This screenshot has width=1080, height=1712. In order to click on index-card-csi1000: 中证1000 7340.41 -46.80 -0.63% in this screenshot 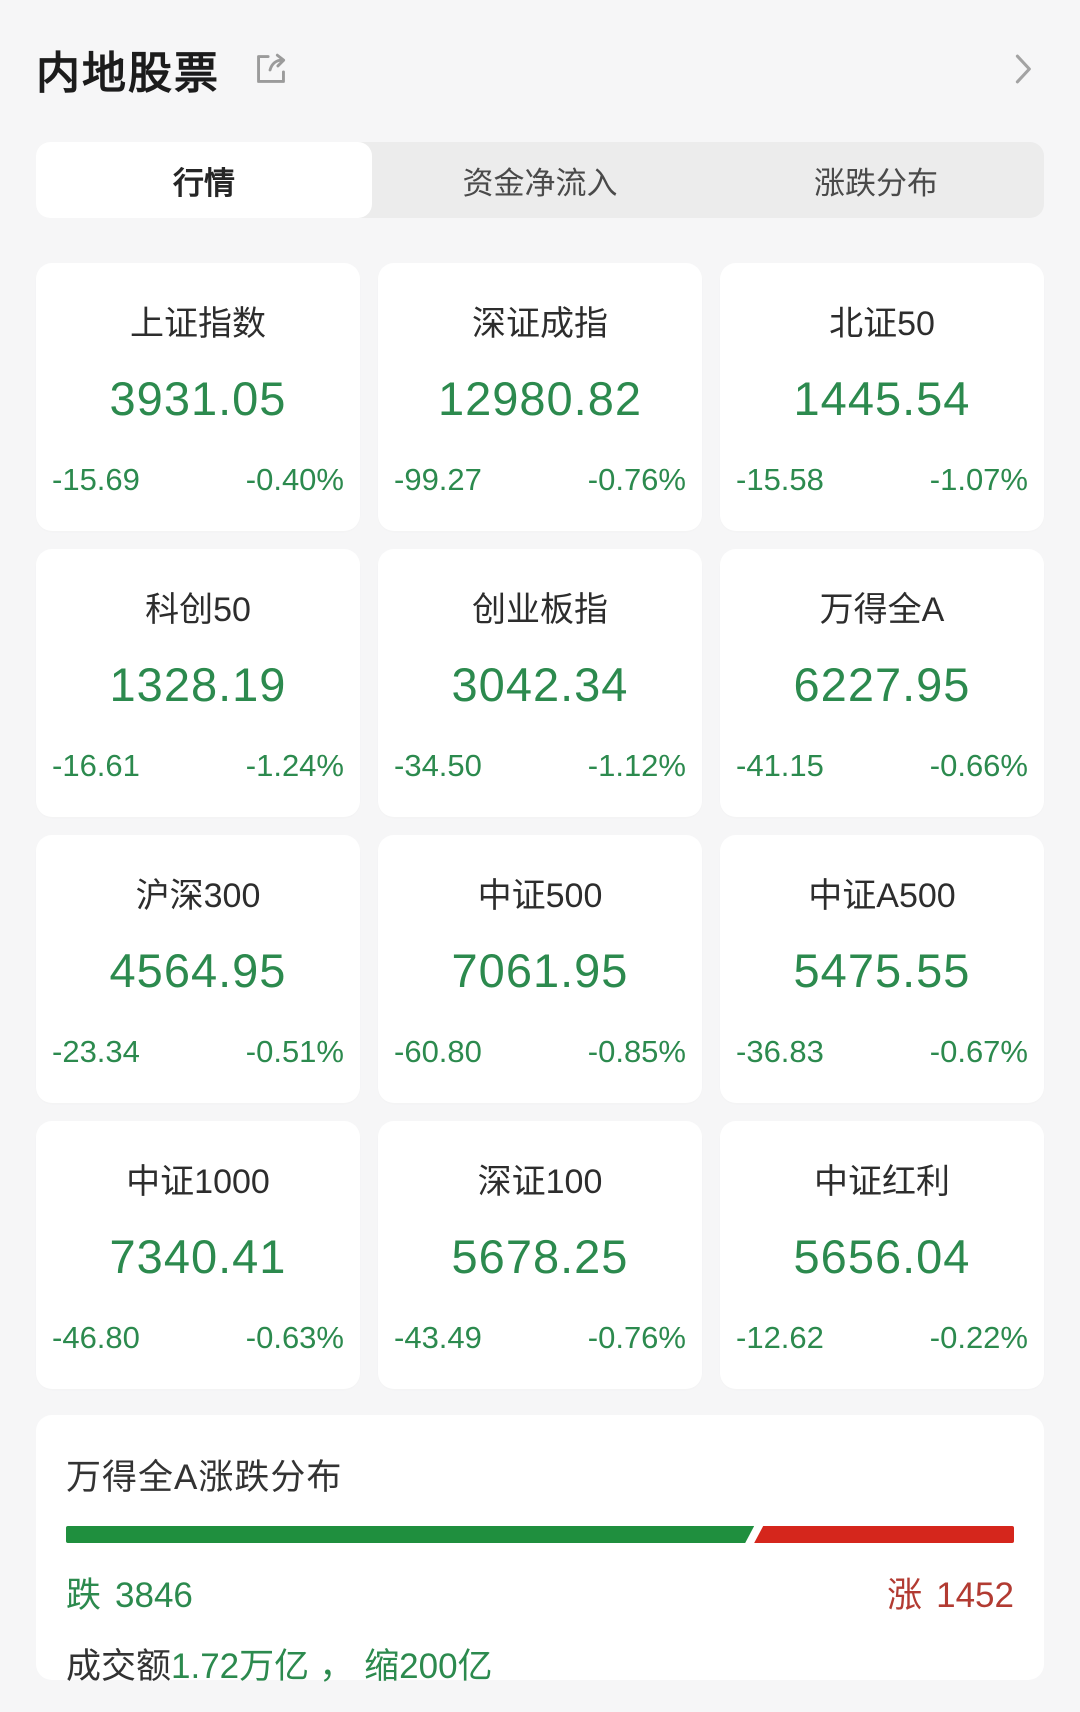, I will do `click(198, 1255)`.